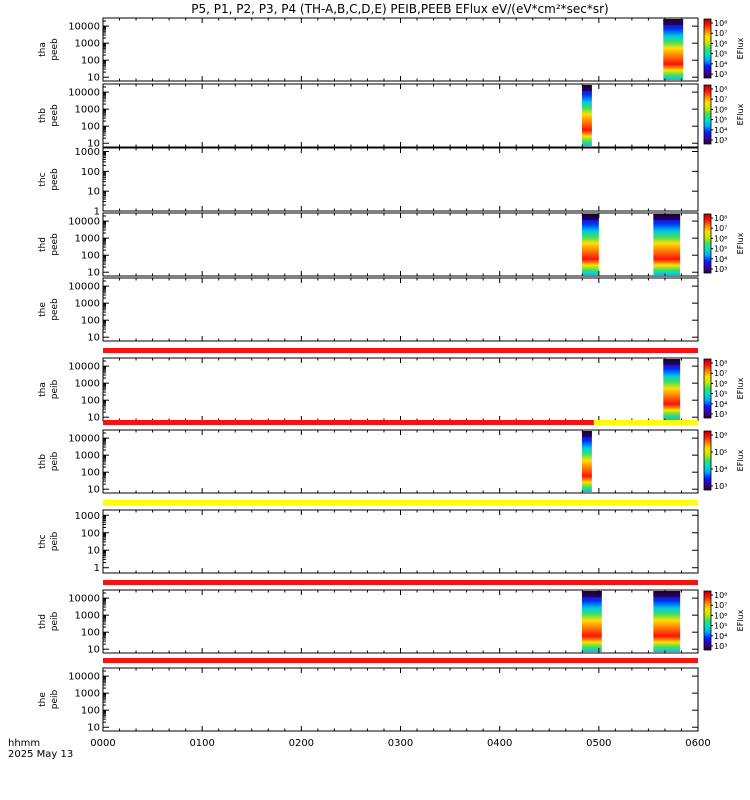 The width and height of the screenshot is (750, 800). Describe the element at coordinates (740, 388) in the screenshot. I see `colorbar-title-tha-peib: EFlux` at that location.